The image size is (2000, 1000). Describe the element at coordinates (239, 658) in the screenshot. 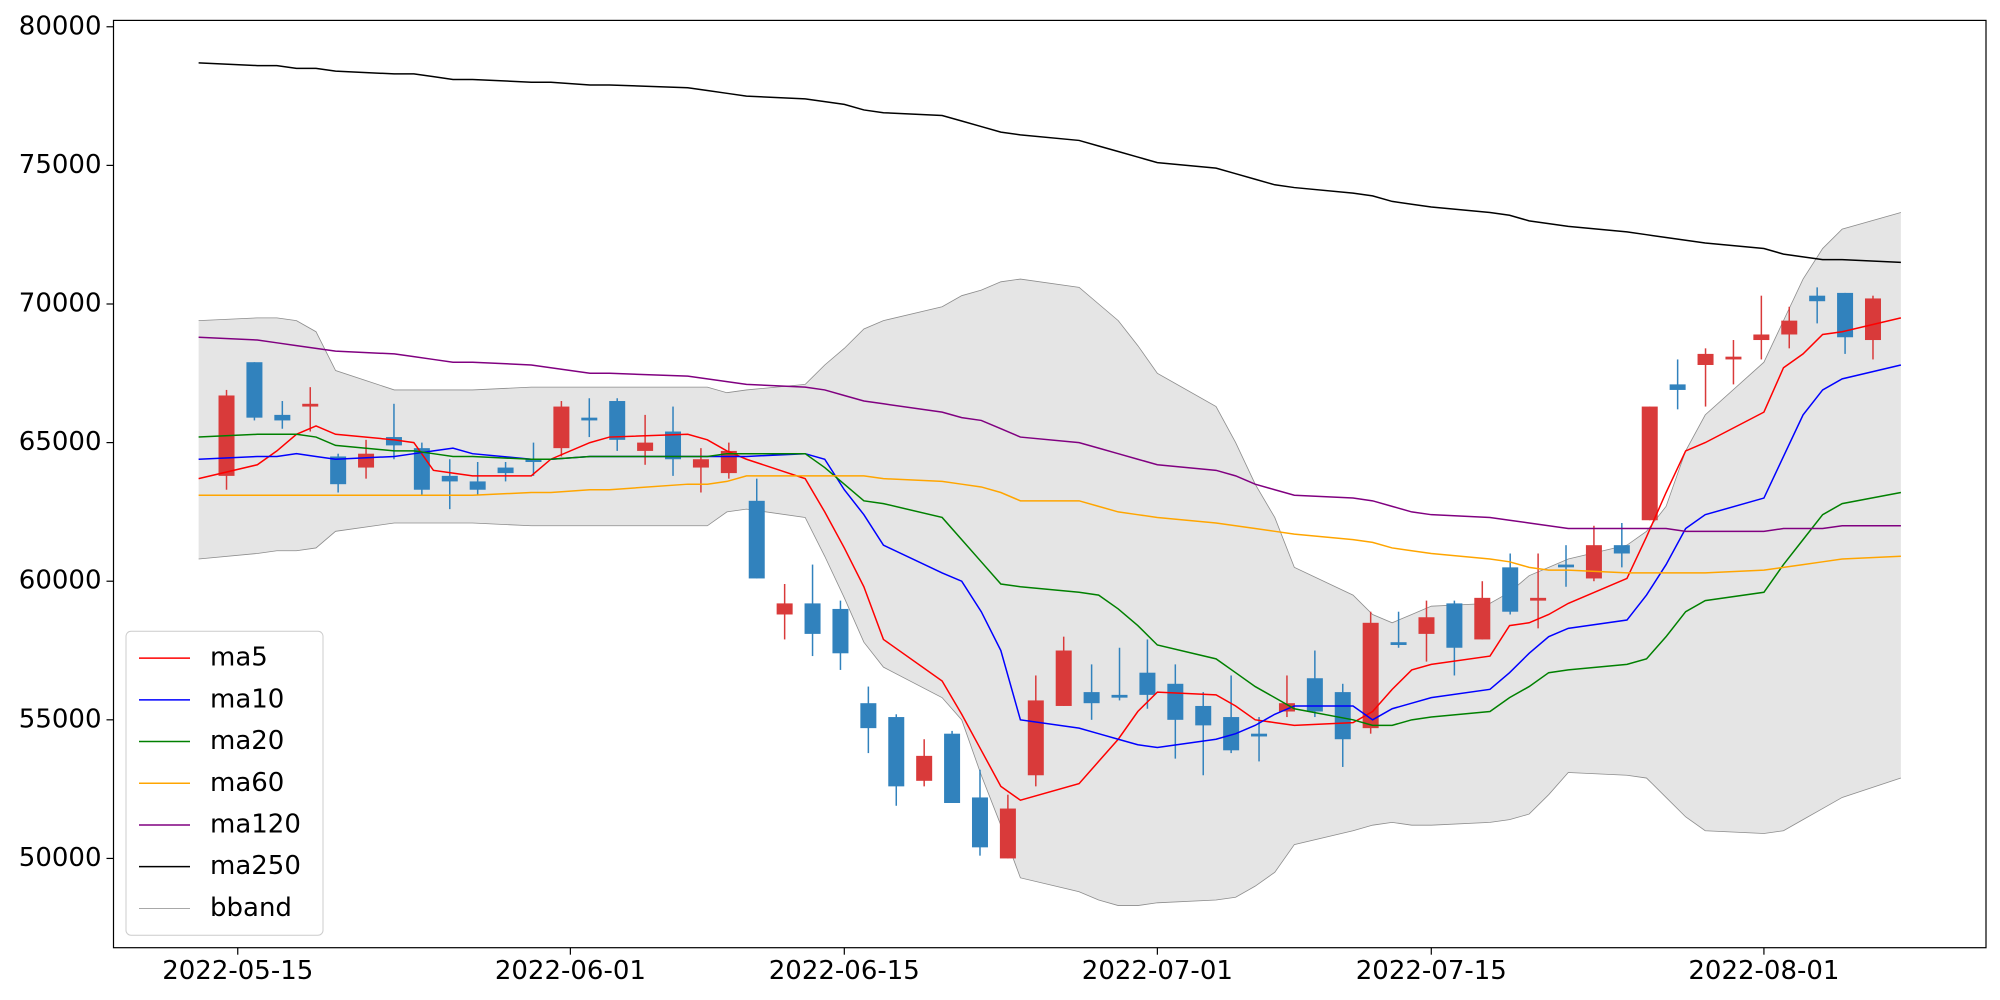

I see `legend-label: ma5` at that location.